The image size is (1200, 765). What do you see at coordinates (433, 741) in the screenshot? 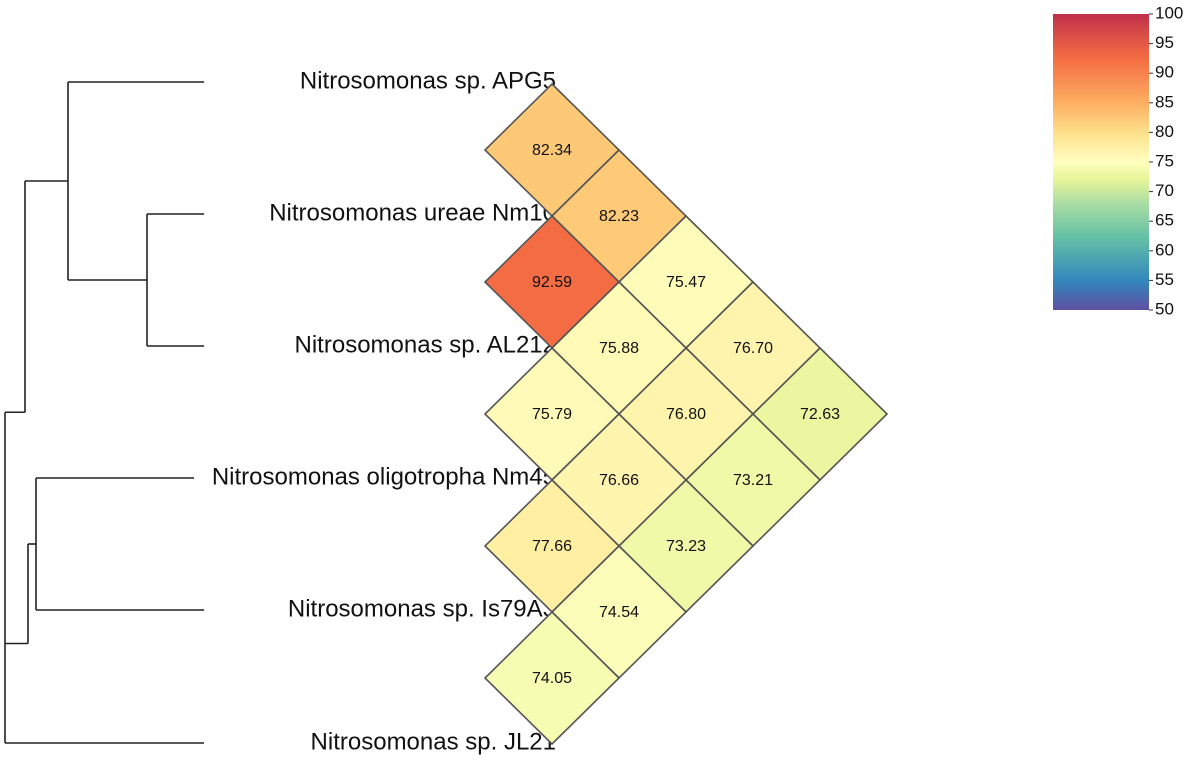
I see `taxon-label: Nitrosomonas sp. JL21` at bounding box center [433, 741].